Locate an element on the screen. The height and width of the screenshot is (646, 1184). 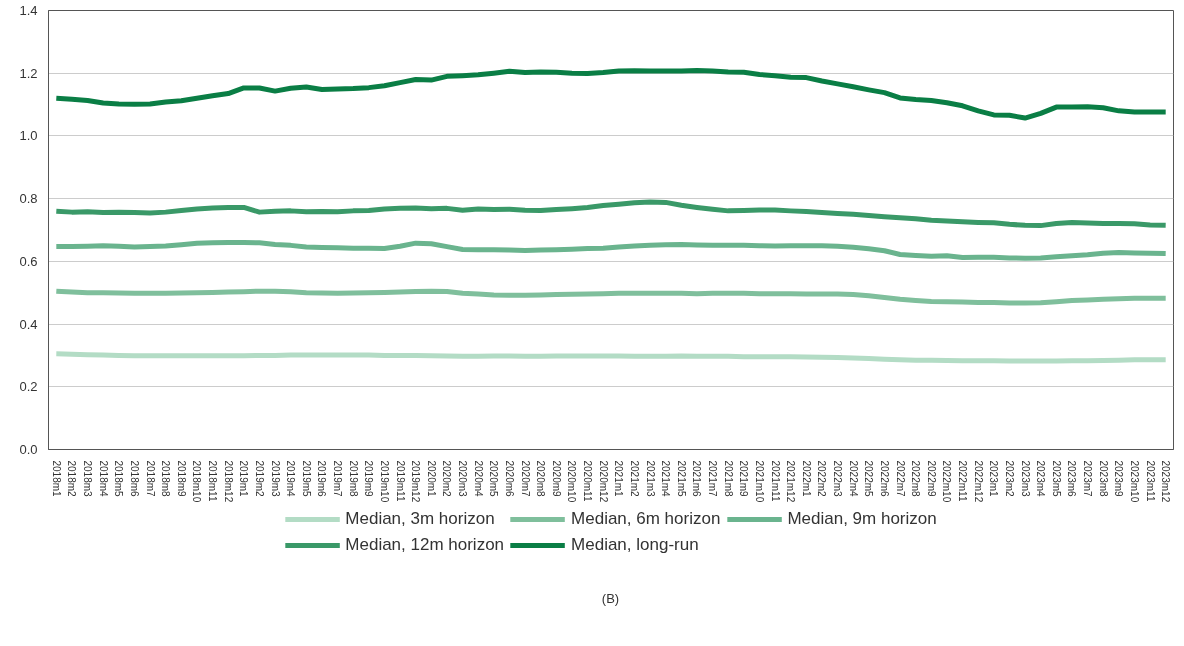
legend-label: Median, 9m horizon is located at coordinates (862, 519).